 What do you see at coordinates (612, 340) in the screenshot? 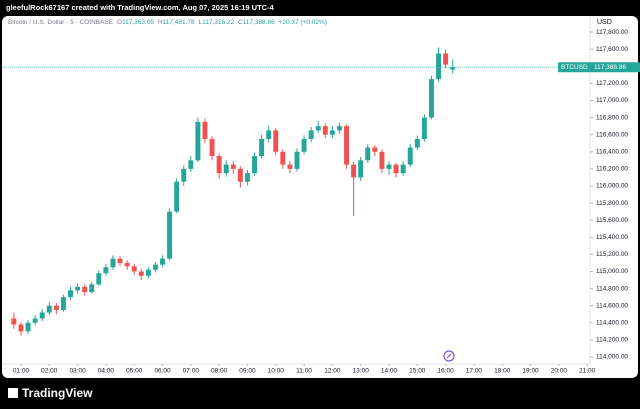
I see `y-tick-label: 114,200.00` at bounding box center [612, 340].